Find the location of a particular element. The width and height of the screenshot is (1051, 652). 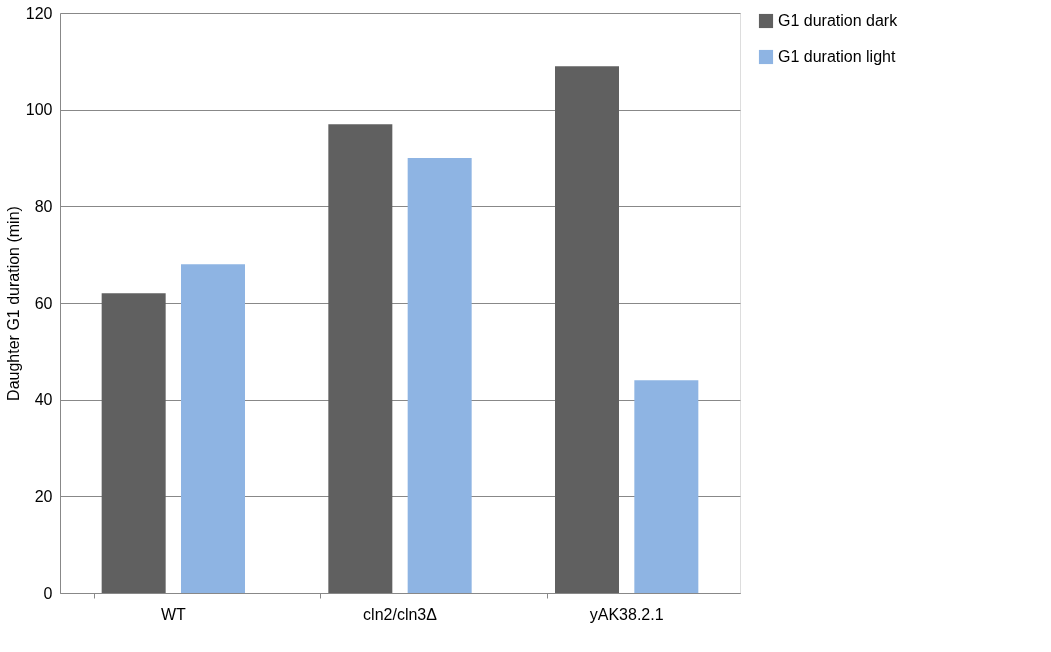

y-tick-label: 20 is located at coordinates (43, 496).